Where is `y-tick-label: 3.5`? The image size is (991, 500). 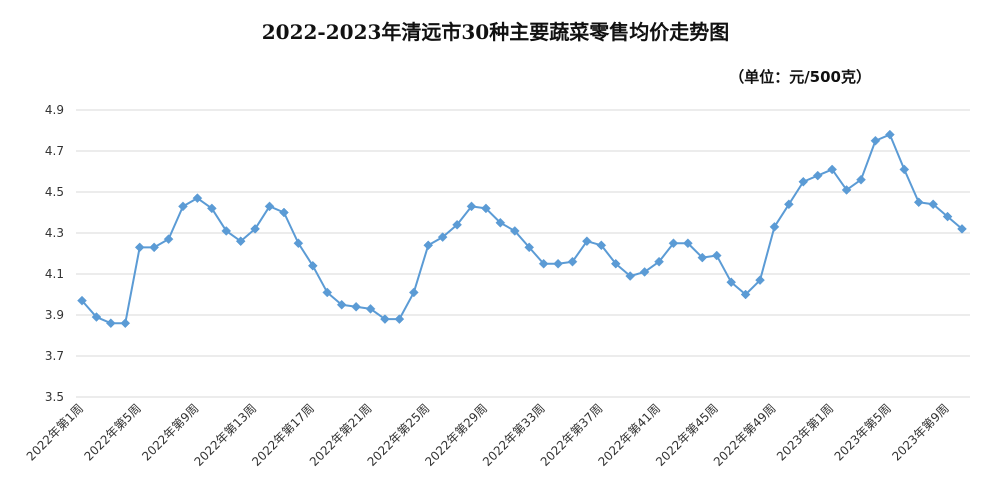 y-tick-label: 3.5 is located at coordinates (54, 397).